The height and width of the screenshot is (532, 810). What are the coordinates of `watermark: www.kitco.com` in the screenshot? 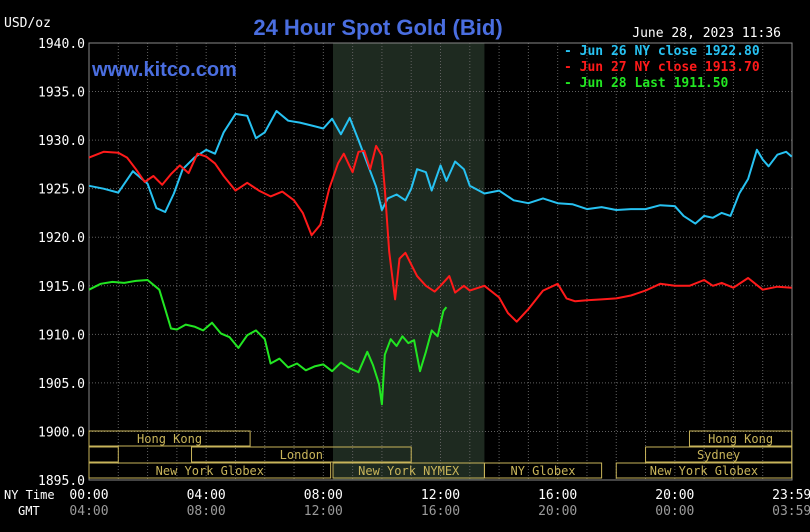 It's located at (164, 70).